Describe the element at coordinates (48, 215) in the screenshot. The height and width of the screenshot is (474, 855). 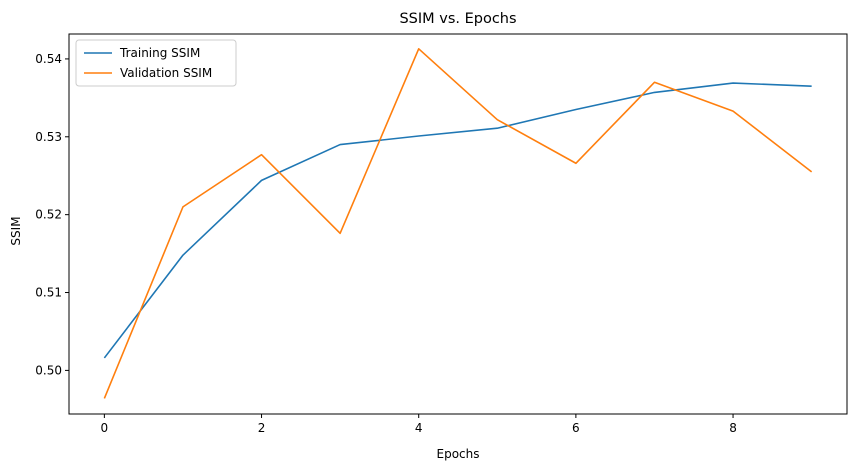
I see `y-tick-label: 0.52` at that location.